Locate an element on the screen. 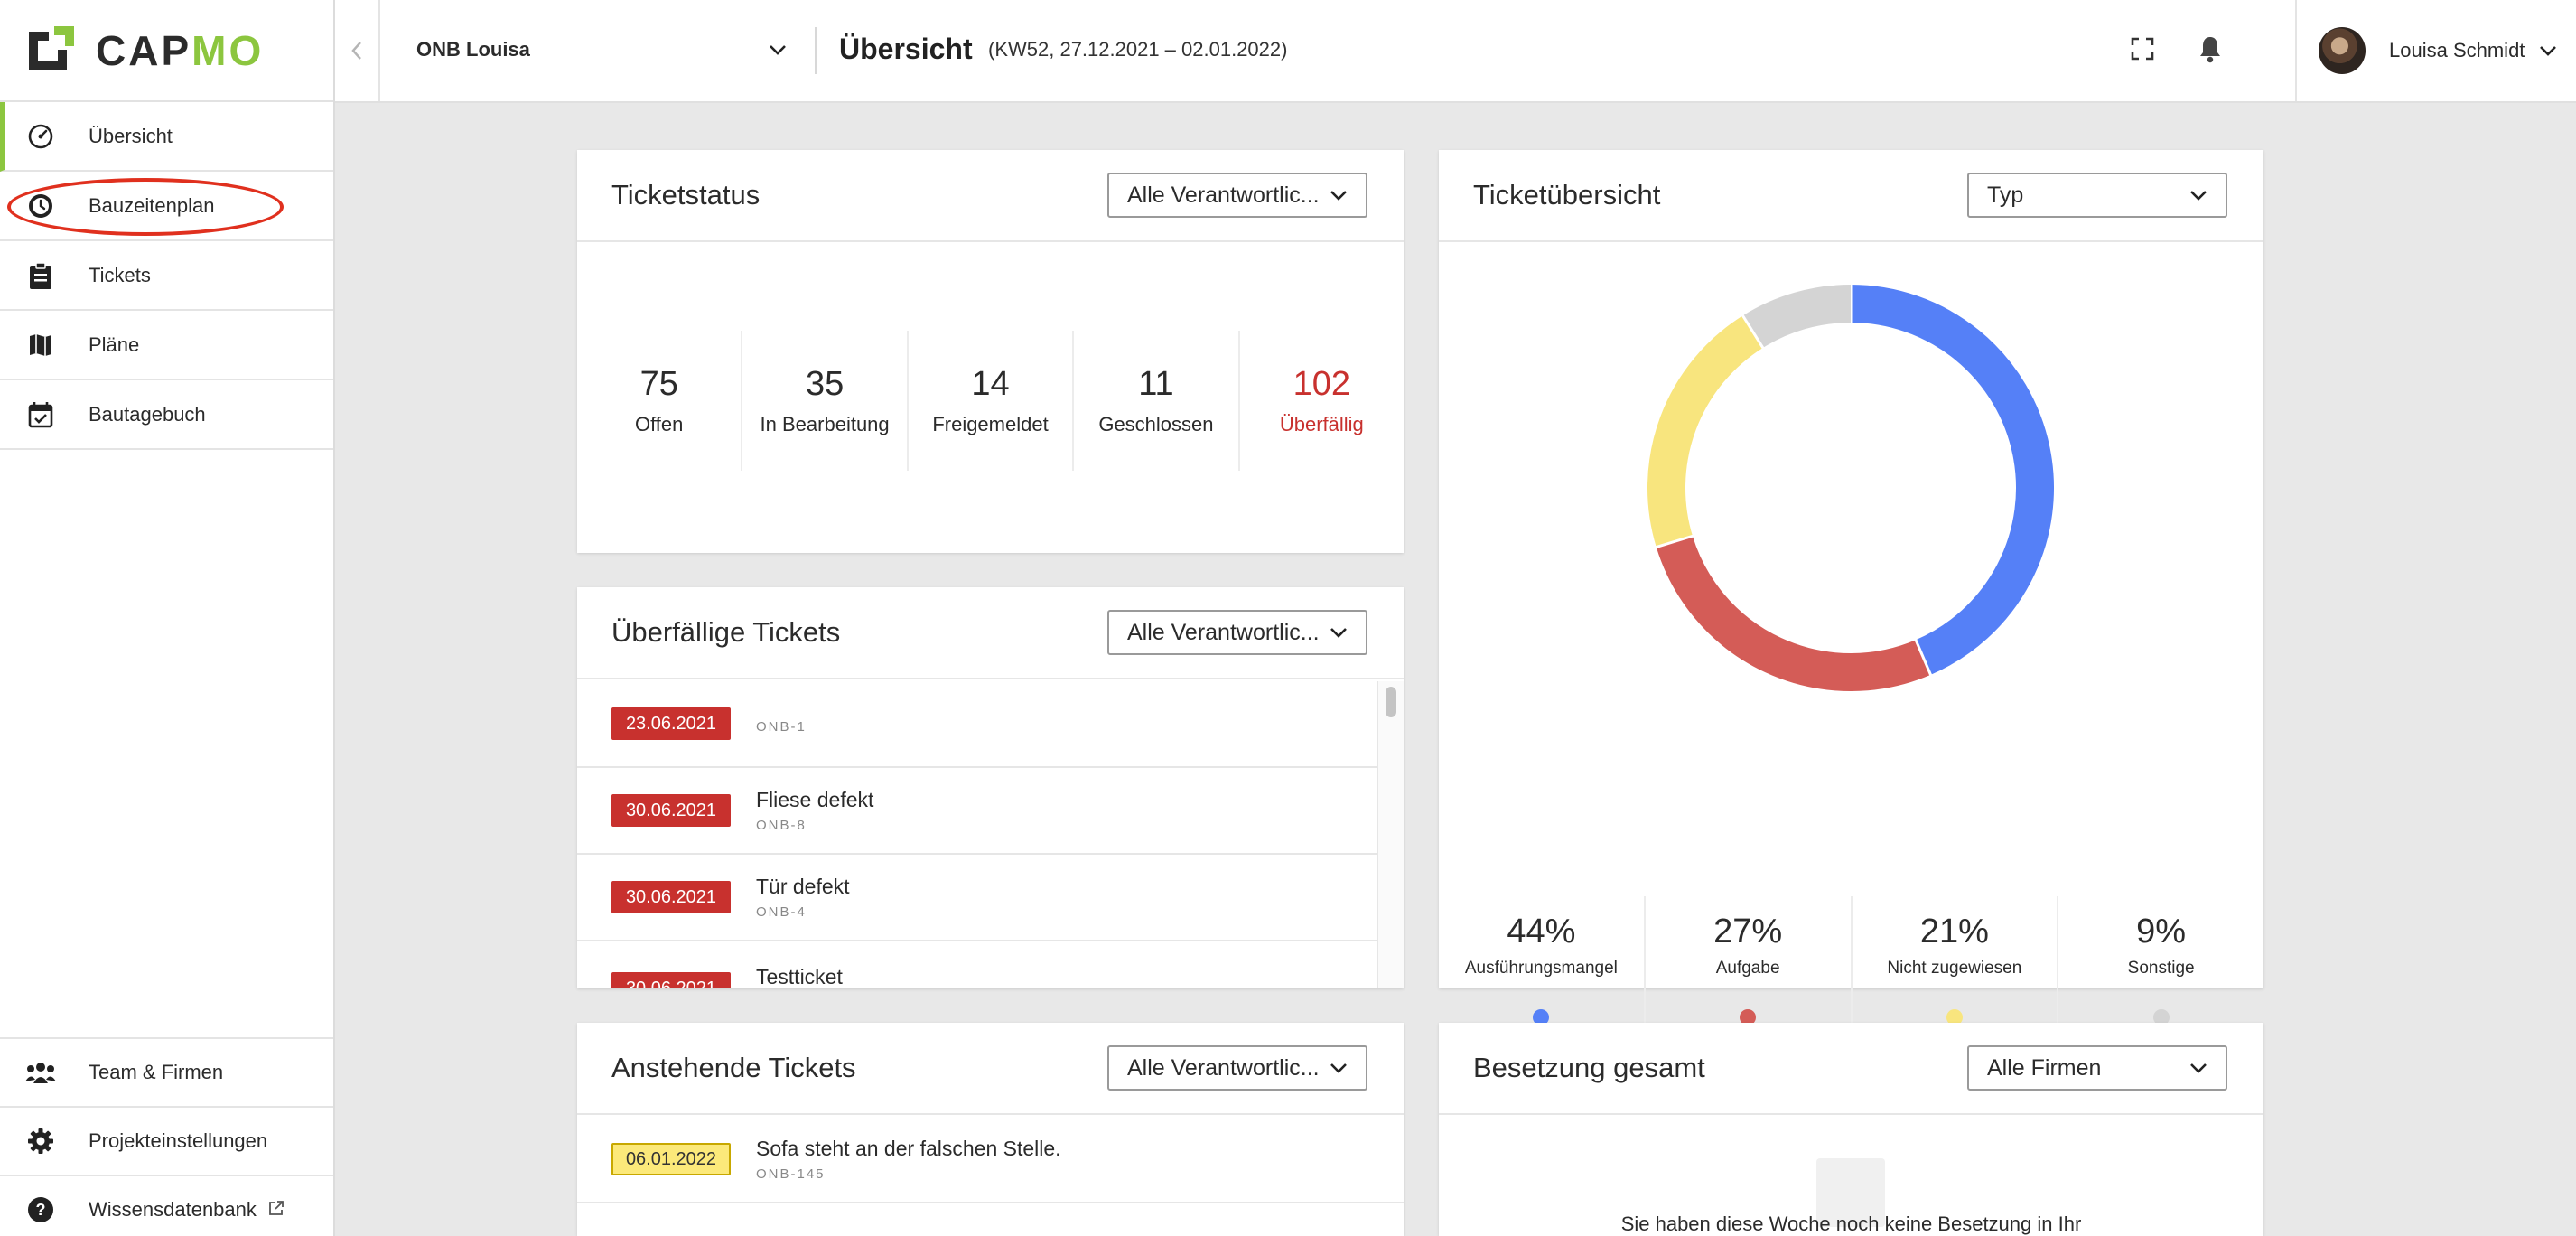 This screenshot has height=1236, width=2576. week-range: (KW52, 27.12.2021 – 02.01.2022) is located at coordinates (1138, 49).